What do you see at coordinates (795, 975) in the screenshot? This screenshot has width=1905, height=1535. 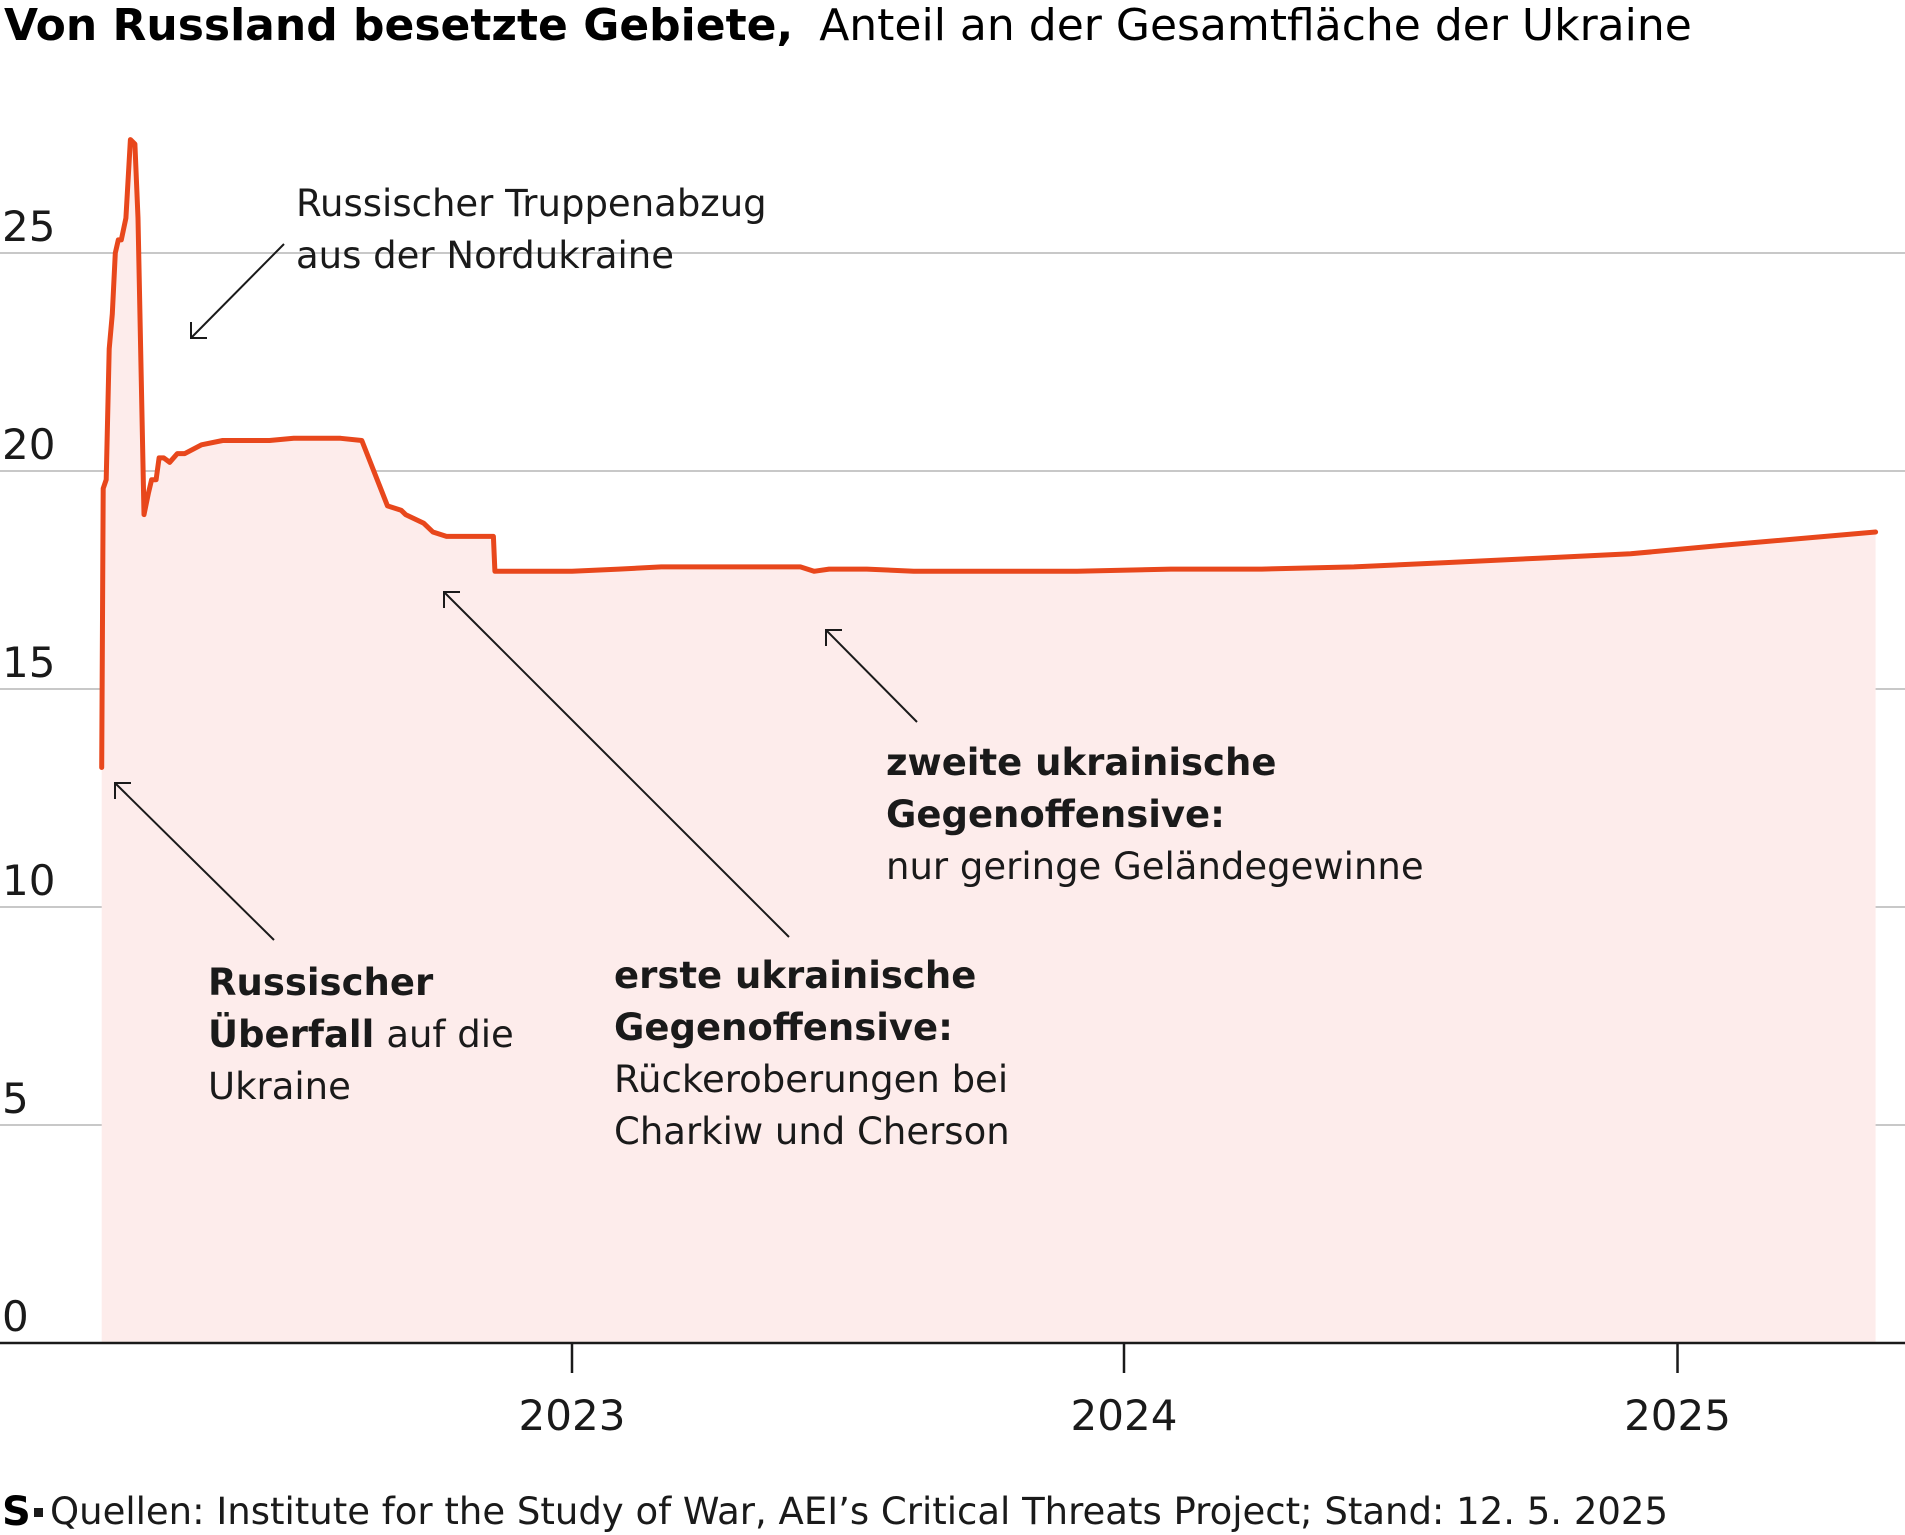 I see `annotation-line: erste ukrainische` at bounding box center [795, 975].